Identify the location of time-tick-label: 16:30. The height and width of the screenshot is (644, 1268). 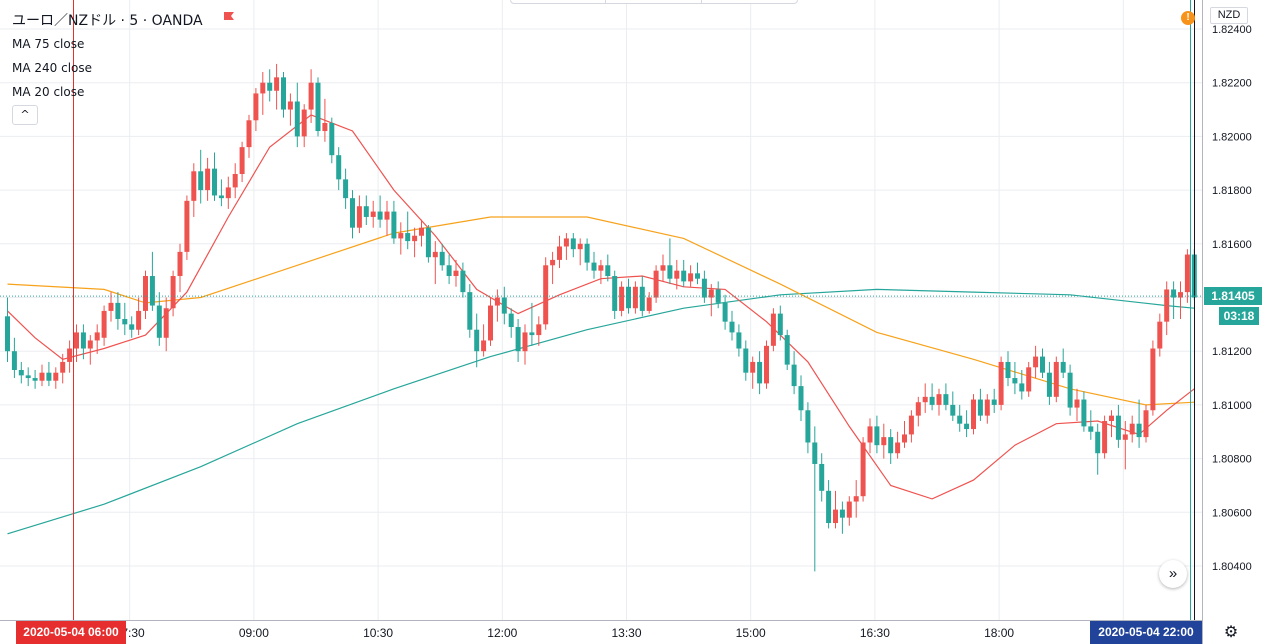
(875, 633).